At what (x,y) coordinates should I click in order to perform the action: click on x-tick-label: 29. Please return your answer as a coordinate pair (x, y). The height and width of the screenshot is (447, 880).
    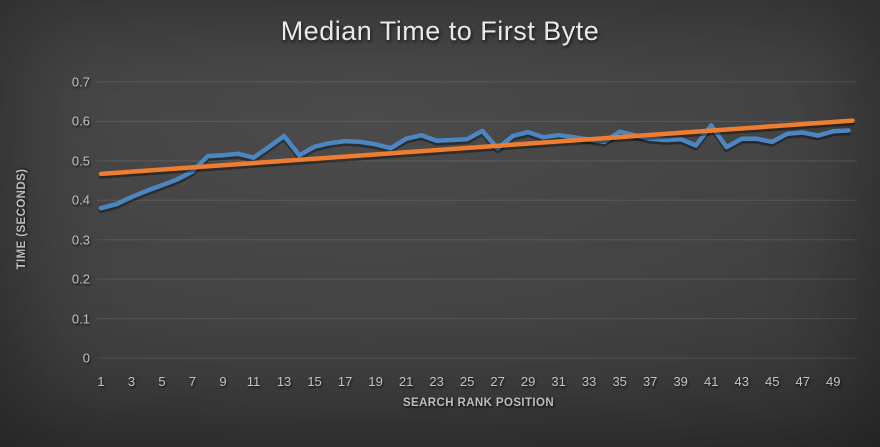
    Looking at the image, I should click on (528, 381).